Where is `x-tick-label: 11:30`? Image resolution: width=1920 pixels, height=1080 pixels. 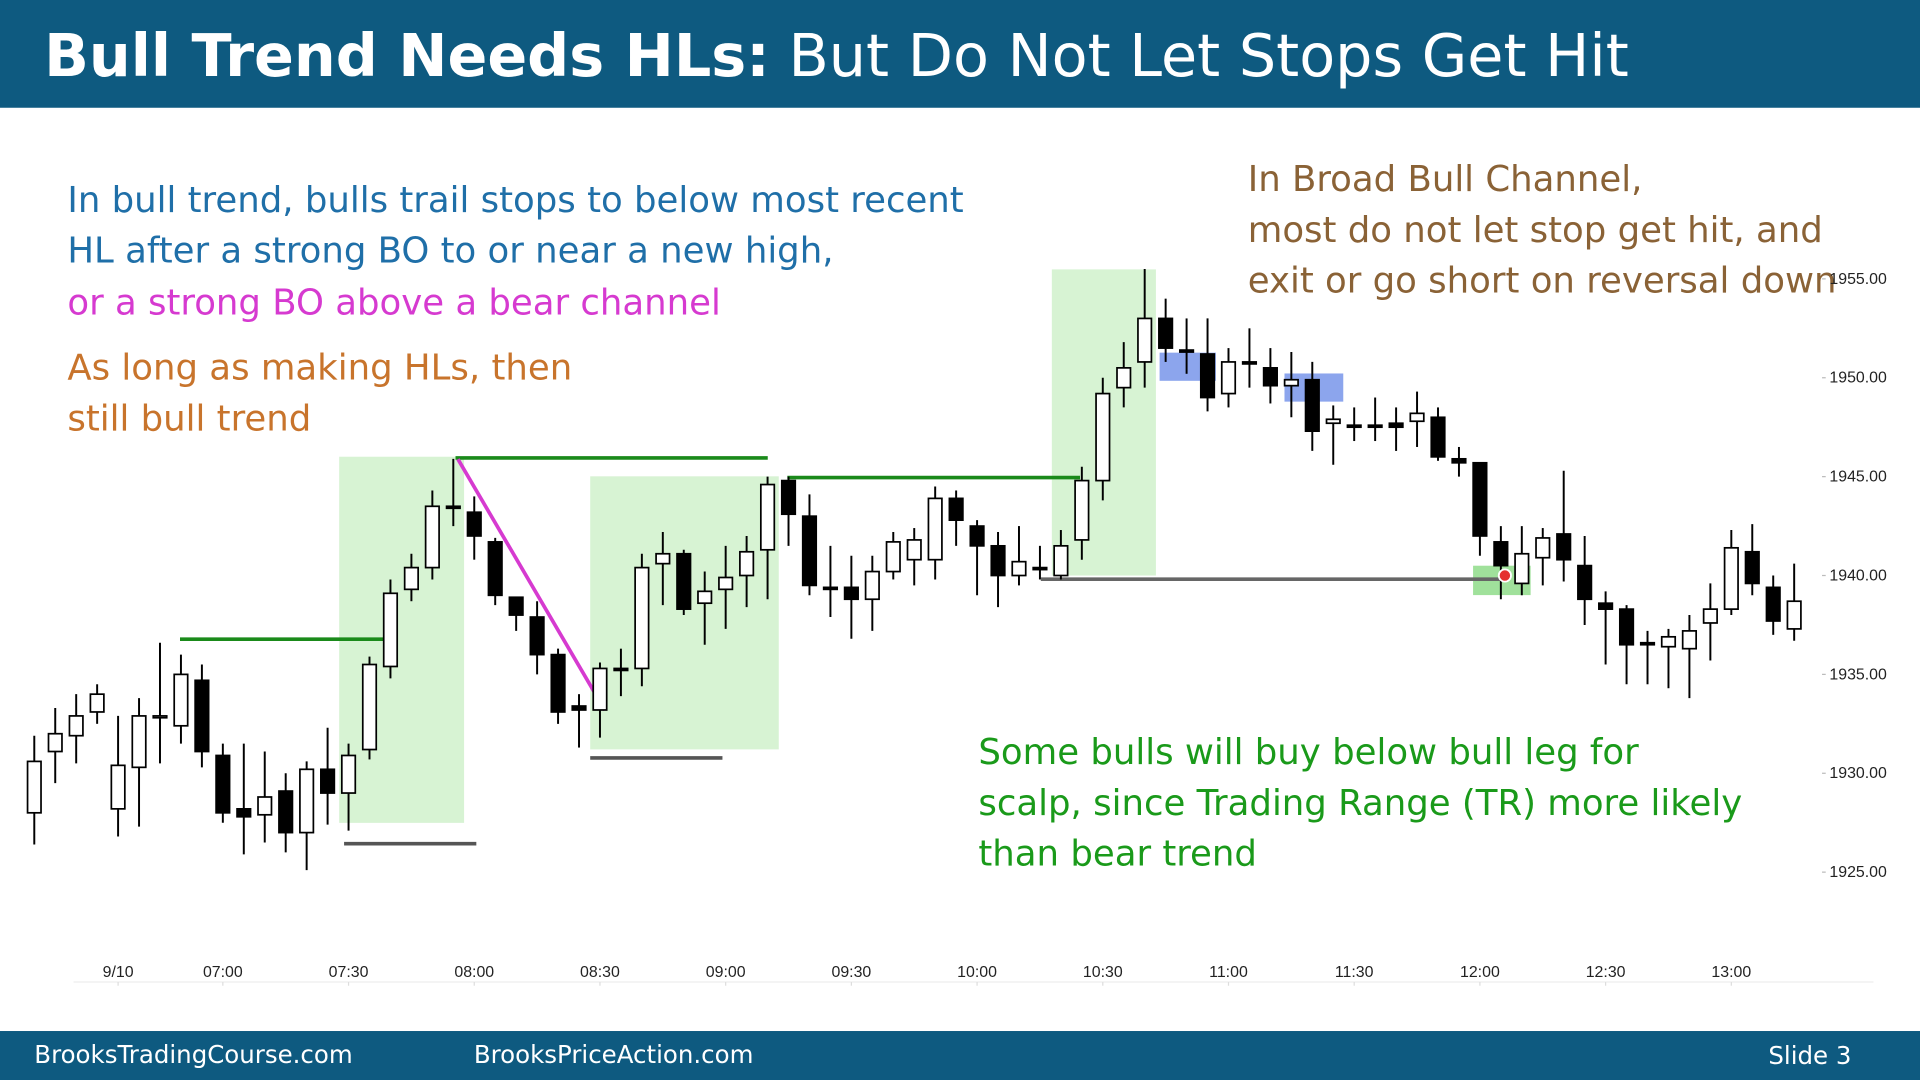
x-tick-label: 11:30 is located at coordinates (1354, 972).